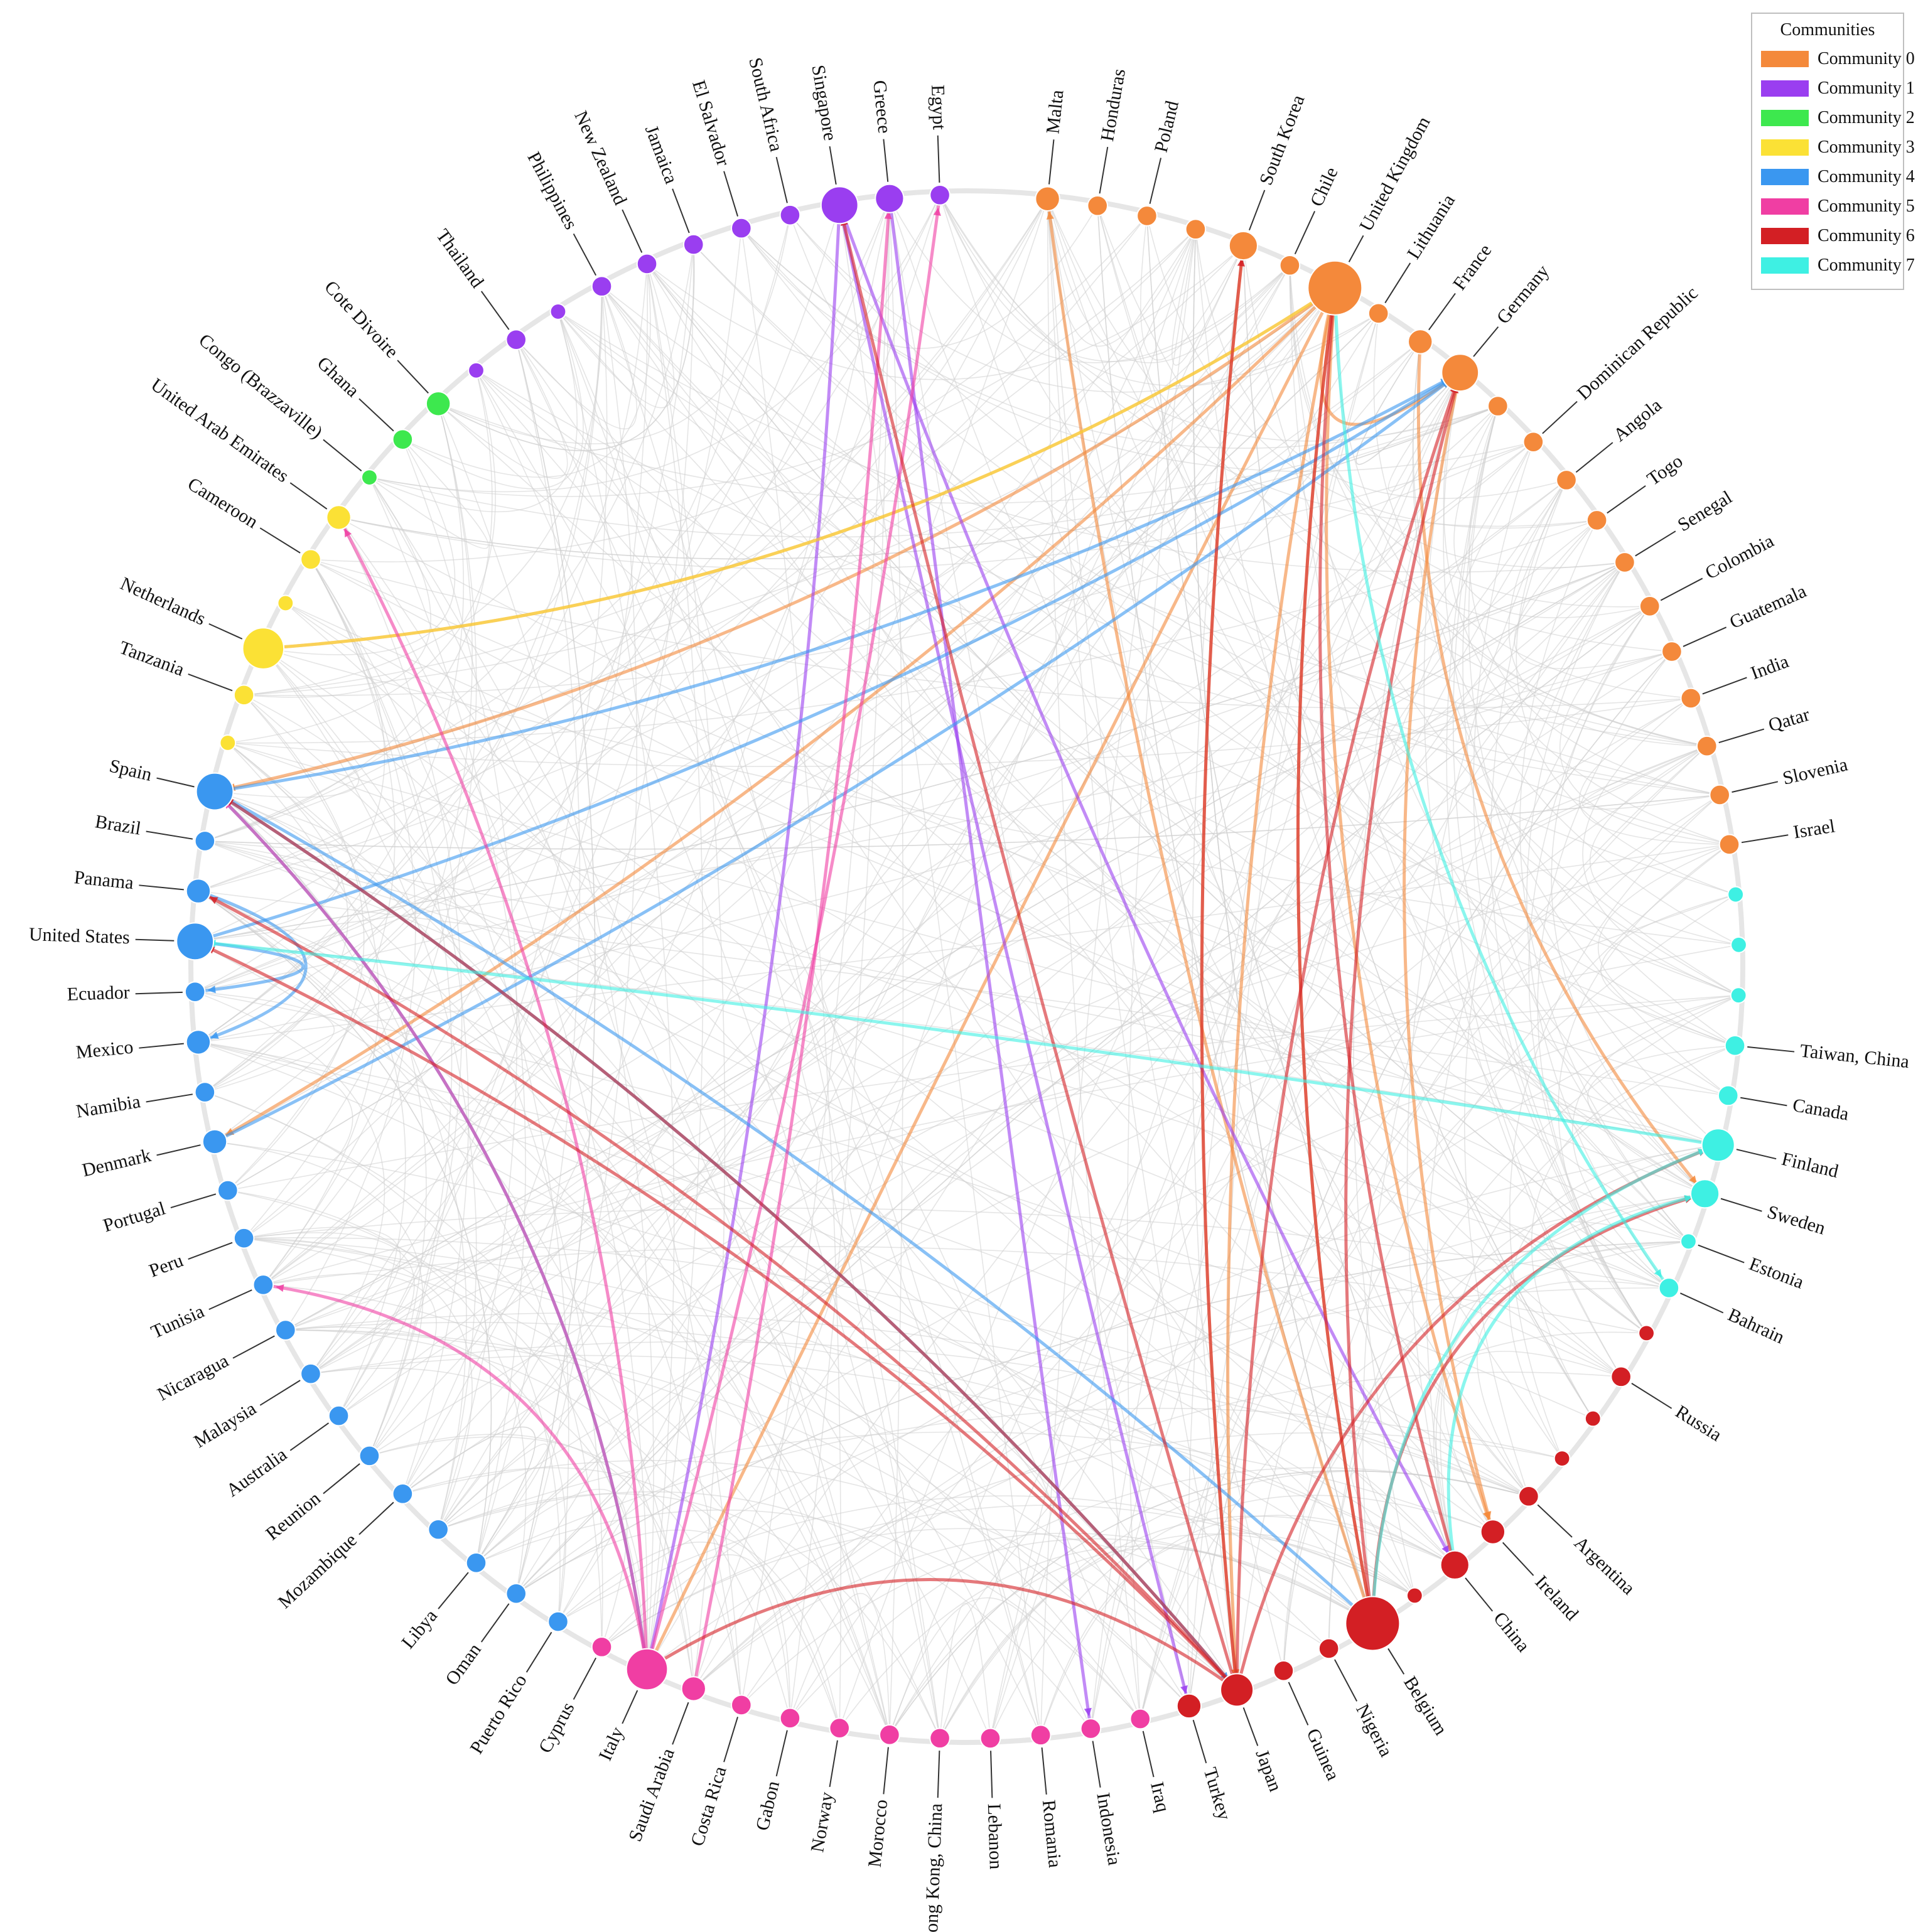 The width and height of the screenshot is (1923, 1932). Describe the element at coordinates (1707, 746) in the screenshot. I see `node-qatar` at that location.